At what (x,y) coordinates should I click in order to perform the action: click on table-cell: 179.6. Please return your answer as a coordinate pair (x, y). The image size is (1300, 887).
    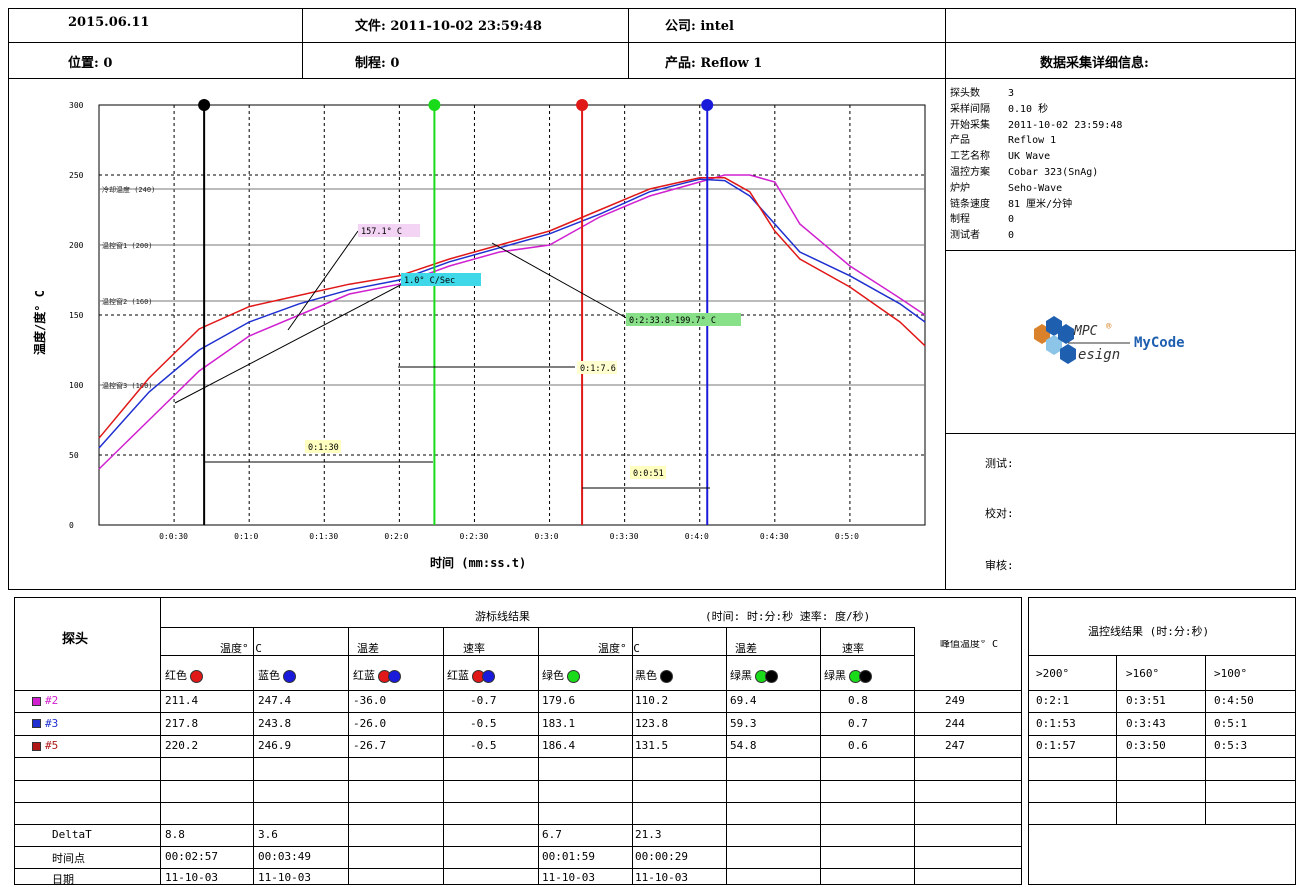
    Looking at the image, I should click on (559, 700).